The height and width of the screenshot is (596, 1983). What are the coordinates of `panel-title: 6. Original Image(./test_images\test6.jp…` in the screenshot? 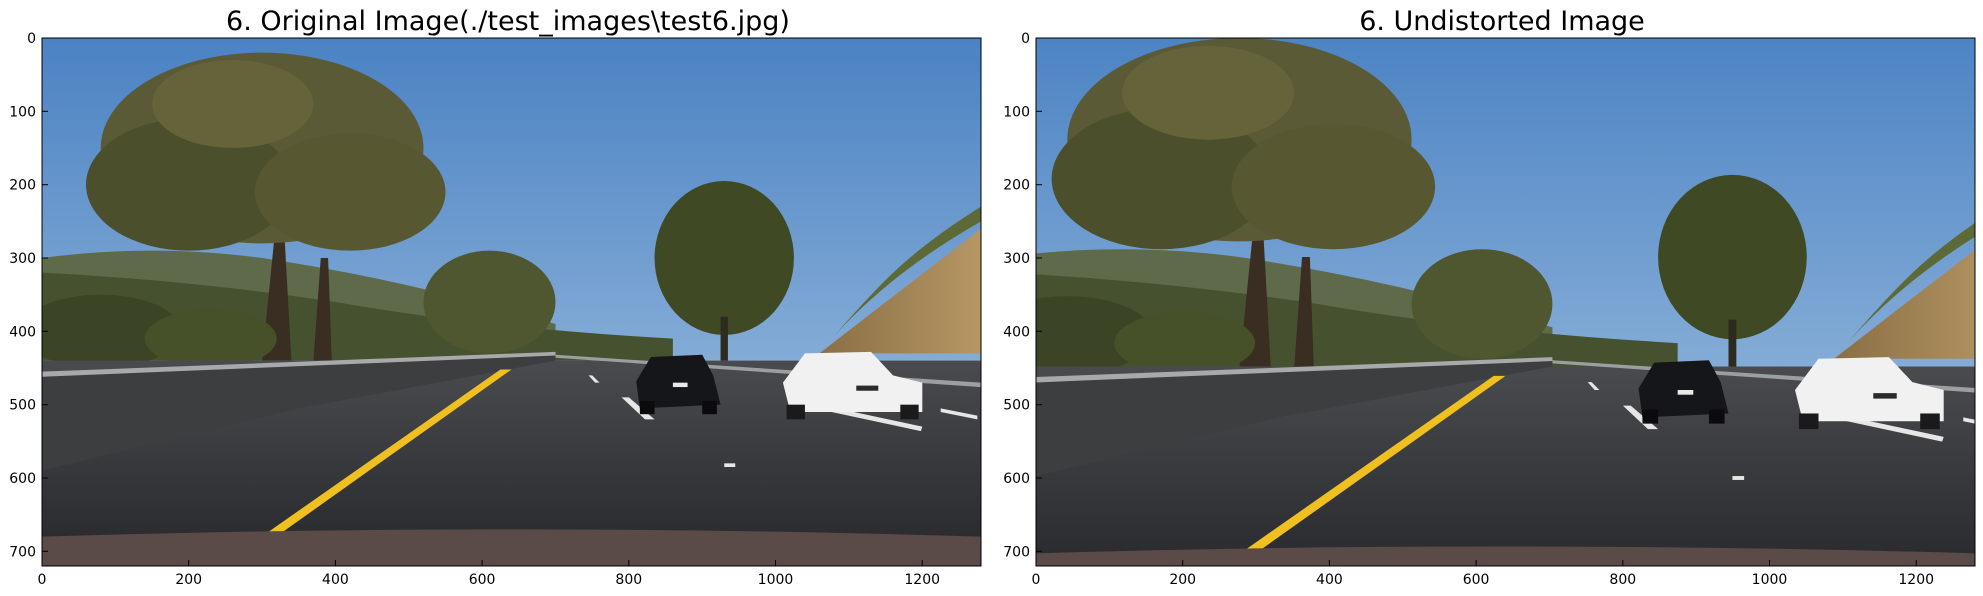 It's located at (508, 21).